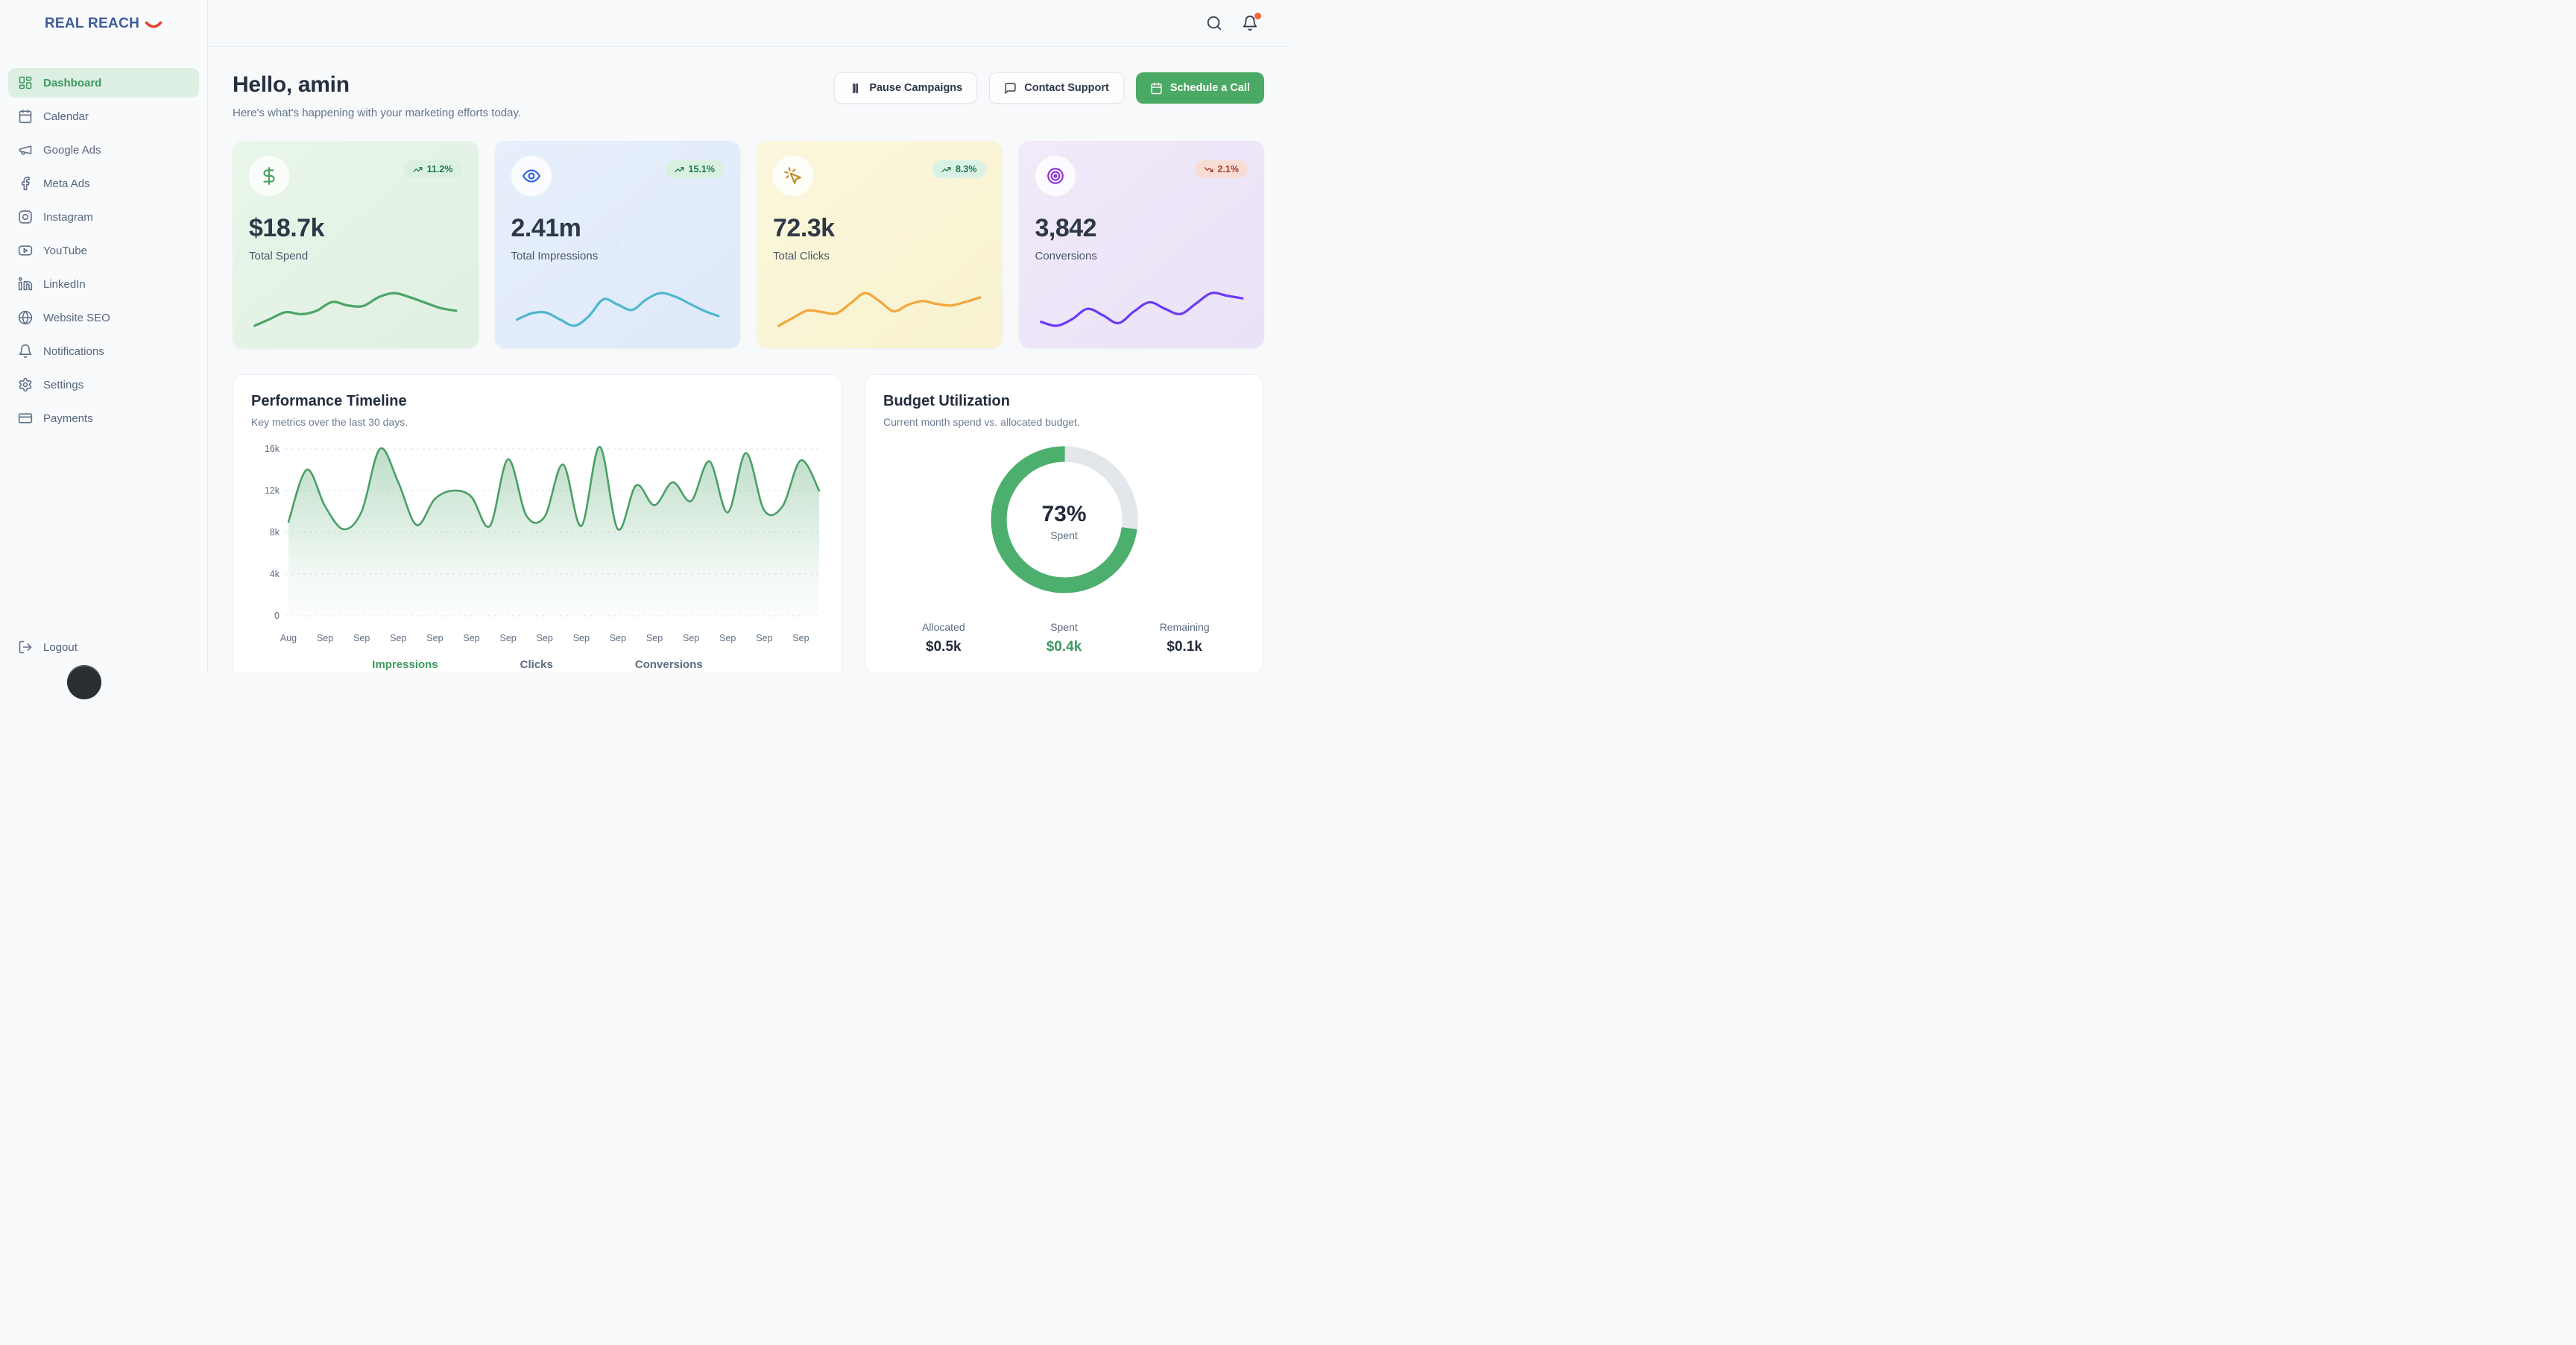 The width and height of the screenshot is (2576, 1345). Describe the element at coordinates (1184, 638) in the screenshot. I see `budget-stat-remaining: Remaining $0.1k` at that location.